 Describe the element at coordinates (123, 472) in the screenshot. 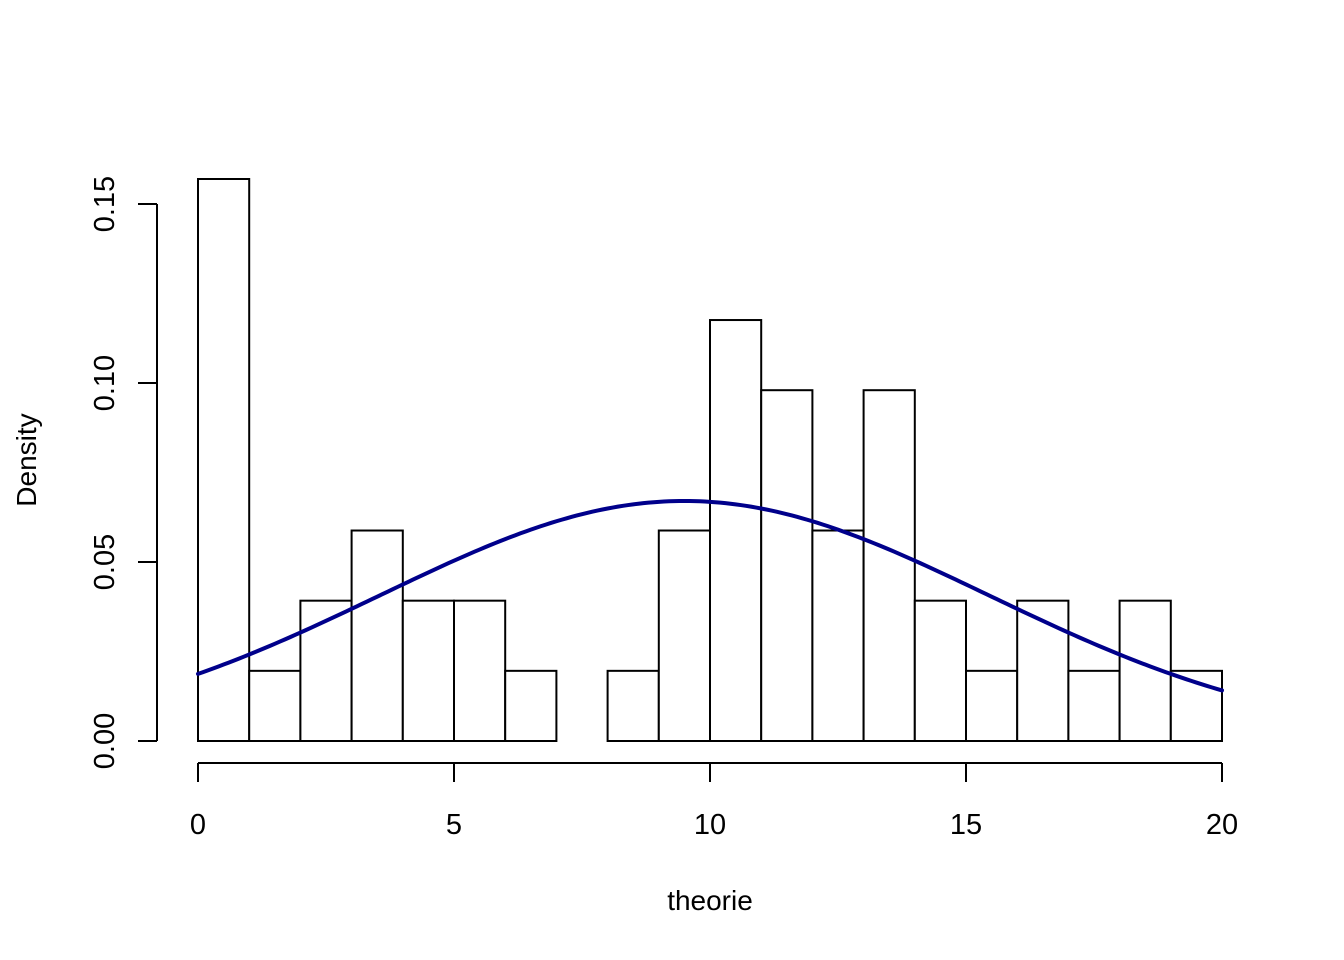

I see `y-axis: 0.00 0.05 0.10 0.15` at that location.